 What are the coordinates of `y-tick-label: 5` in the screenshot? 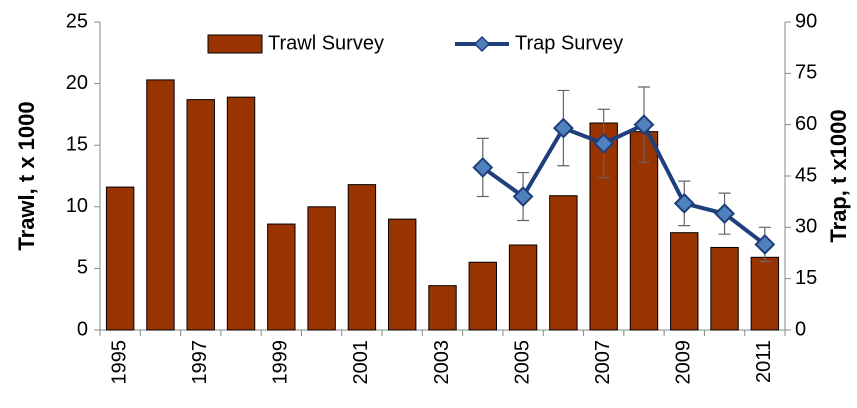 It's located at (82, 268).